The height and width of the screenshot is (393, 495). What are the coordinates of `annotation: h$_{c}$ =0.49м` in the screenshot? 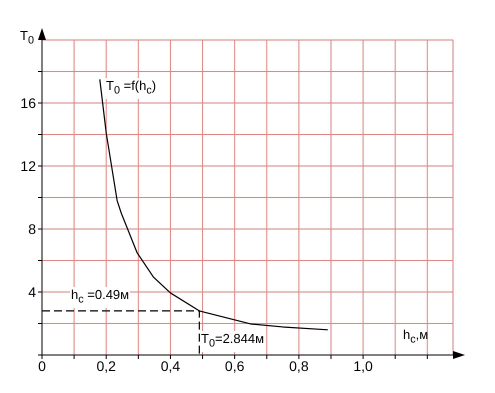 It's located at (100, 297).